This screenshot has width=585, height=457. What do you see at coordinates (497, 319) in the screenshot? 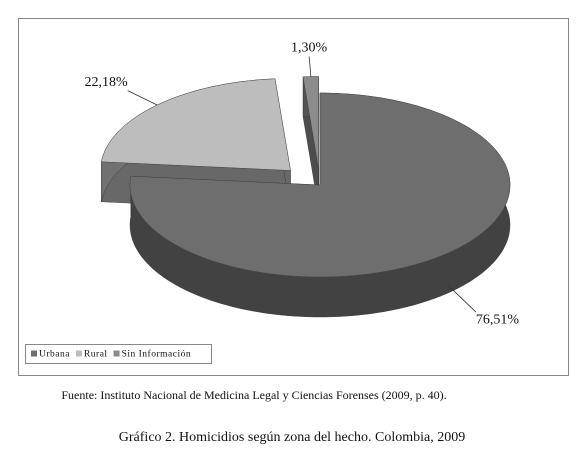
I see `data-label: 76,51%` at bounding box center [497, 319].